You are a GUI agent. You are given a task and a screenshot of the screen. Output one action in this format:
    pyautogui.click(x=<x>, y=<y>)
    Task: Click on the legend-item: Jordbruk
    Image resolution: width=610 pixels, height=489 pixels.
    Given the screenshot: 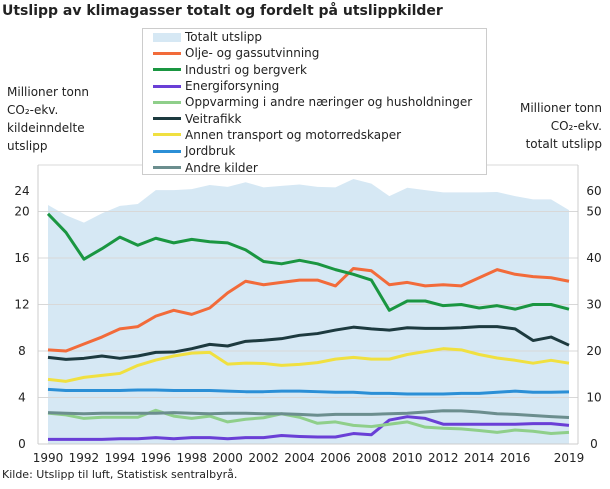 What is the action you would take?
    pyautogui.click(x=314, y=151)
    